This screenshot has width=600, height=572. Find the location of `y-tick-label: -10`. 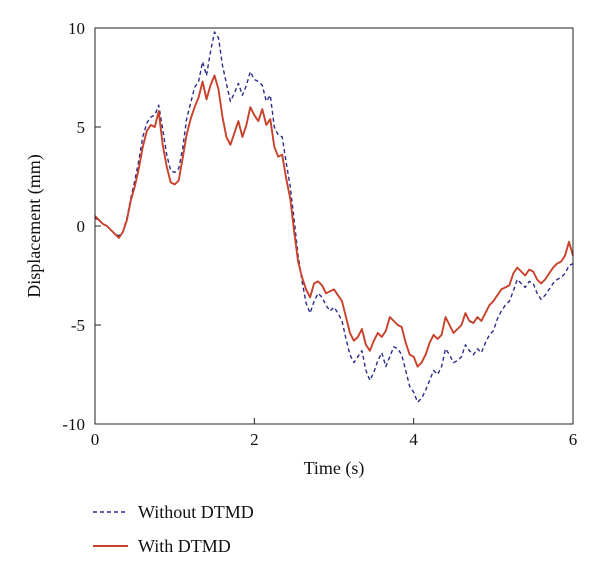

y-tick-label: -10 is located at coordinates (73, 424).